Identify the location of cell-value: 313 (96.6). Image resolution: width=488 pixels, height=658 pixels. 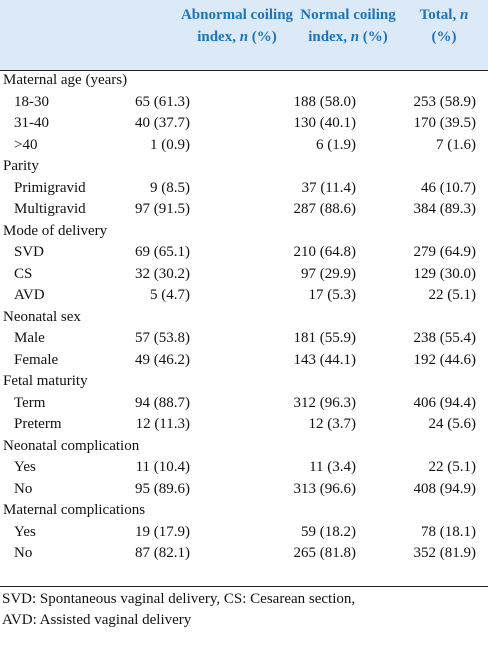
(325, 488).